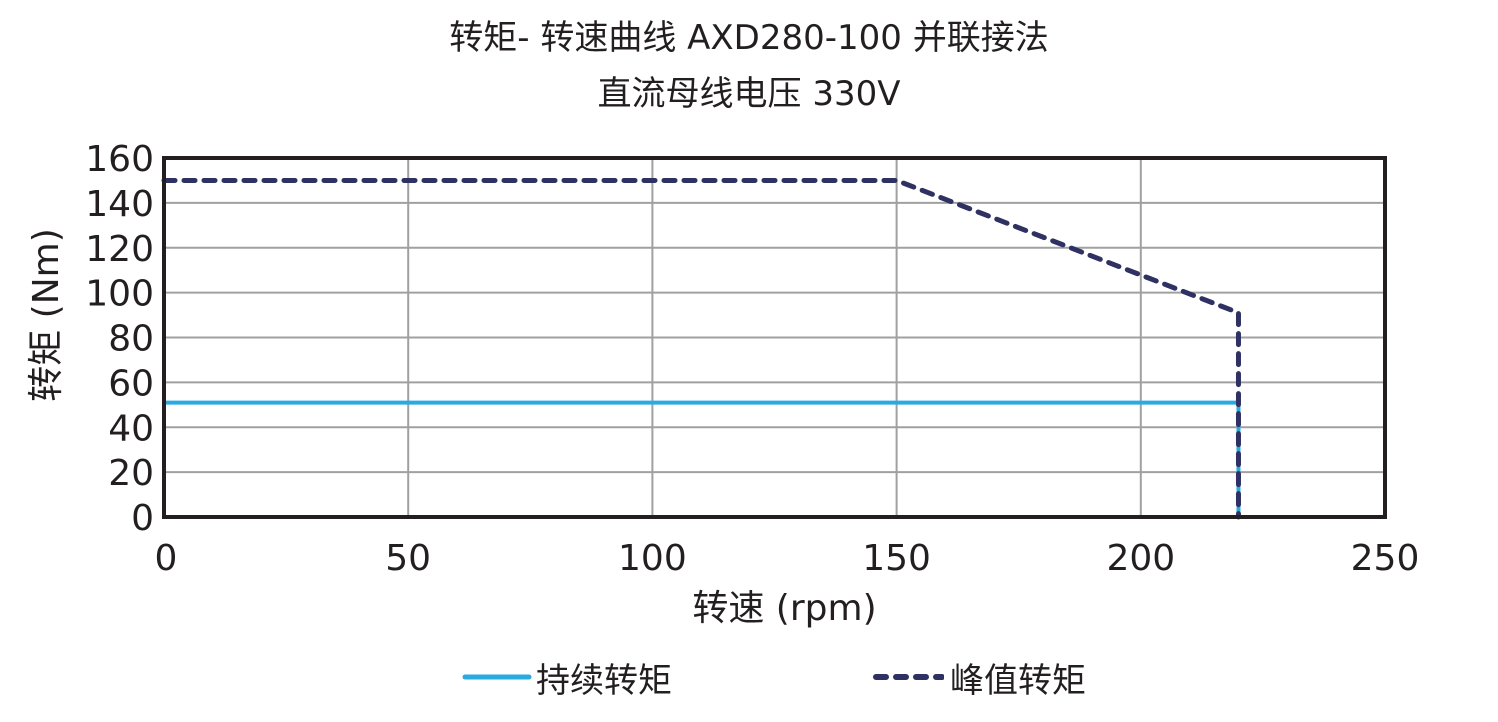 The height and width of the screenshot is (722, 1498). Describe the element at coordinates (131, 473) in the screenshot. I see `y-tick-label: 20` at that location.